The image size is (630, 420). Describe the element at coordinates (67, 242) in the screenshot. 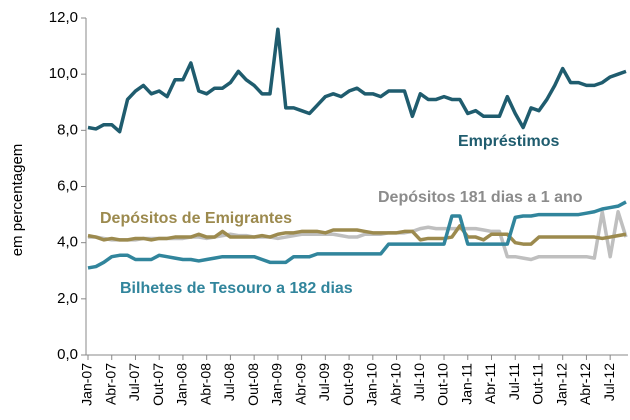

I see `y-tick-label: 4,0` at that location.